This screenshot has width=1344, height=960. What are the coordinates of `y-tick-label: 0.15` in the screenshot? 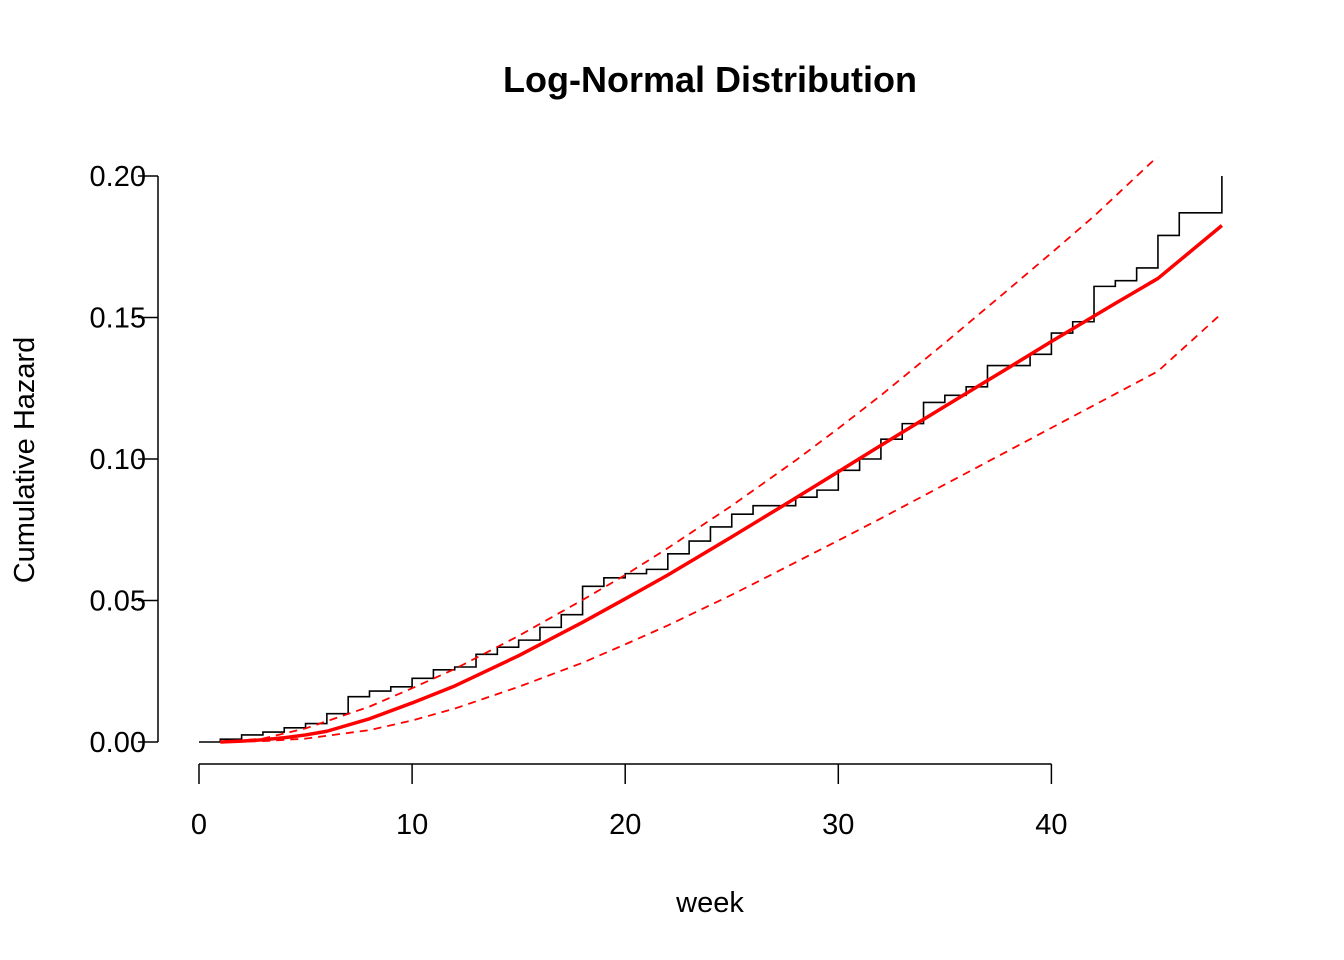 It's located at (118, 319).